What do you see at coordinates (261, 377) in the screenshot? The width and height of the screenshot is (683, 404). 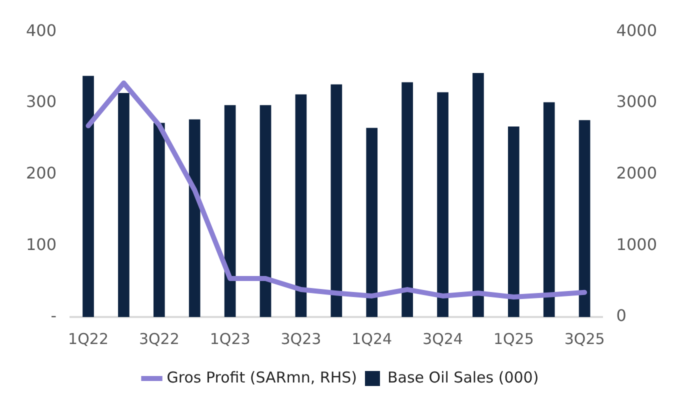 I see `legend-label: Gros Profit (SARmn, RHS)` at bounding box center [261, 377].